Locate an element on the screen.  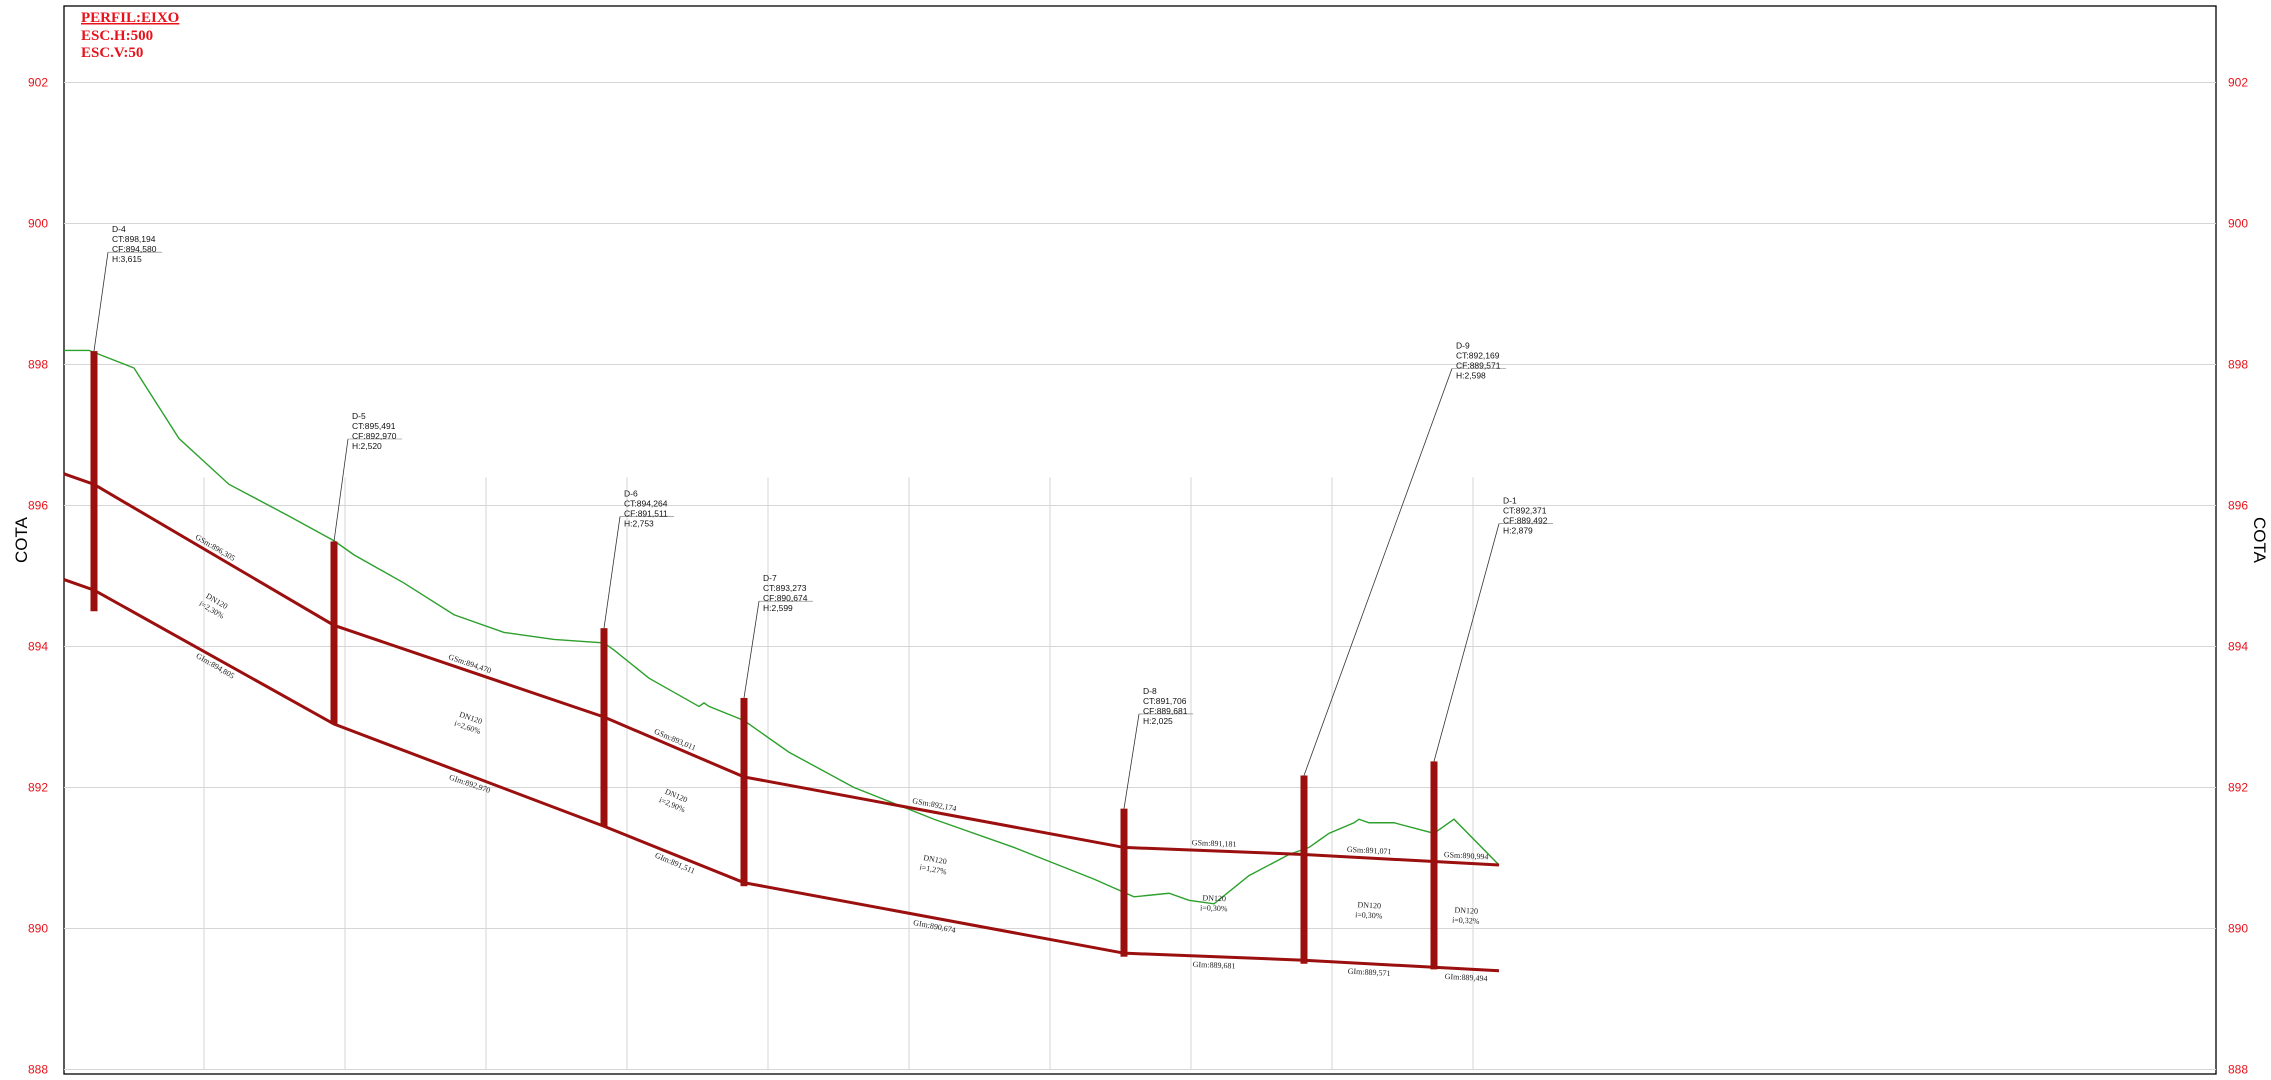
callout-line: CF:890,674 is located at coordinates (785, 598).